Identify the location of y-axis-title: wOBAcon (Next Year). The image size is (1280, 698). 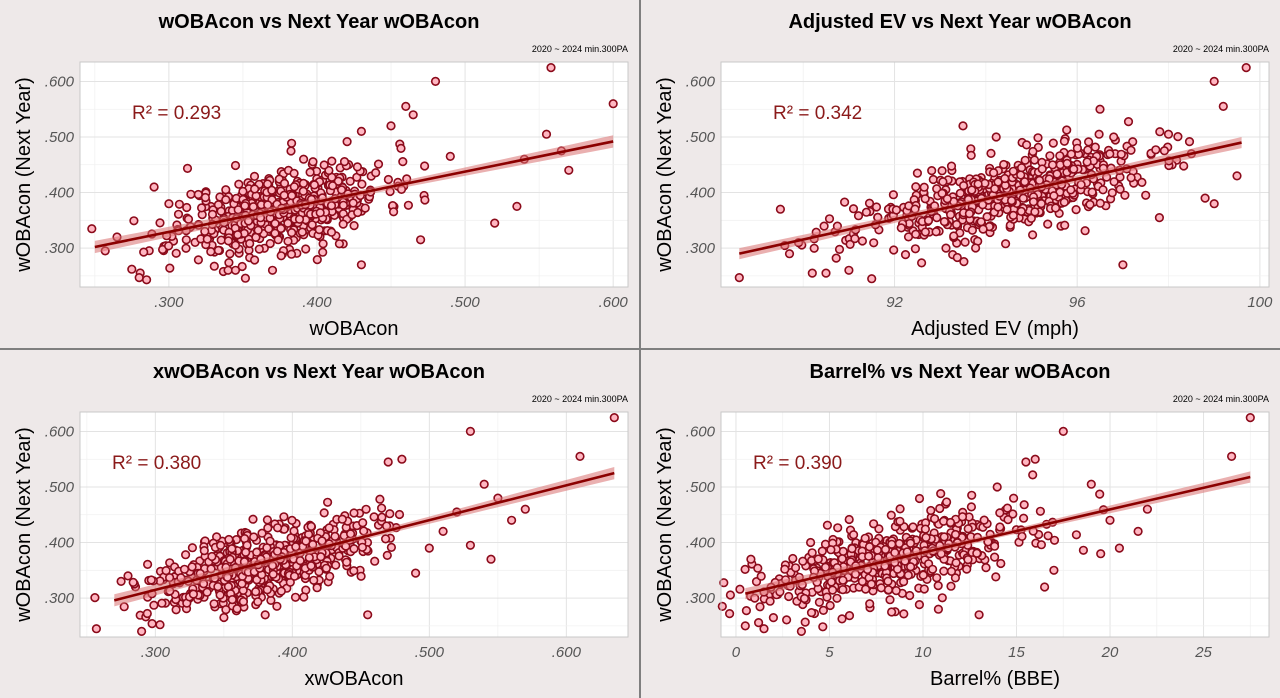
(665, 525).